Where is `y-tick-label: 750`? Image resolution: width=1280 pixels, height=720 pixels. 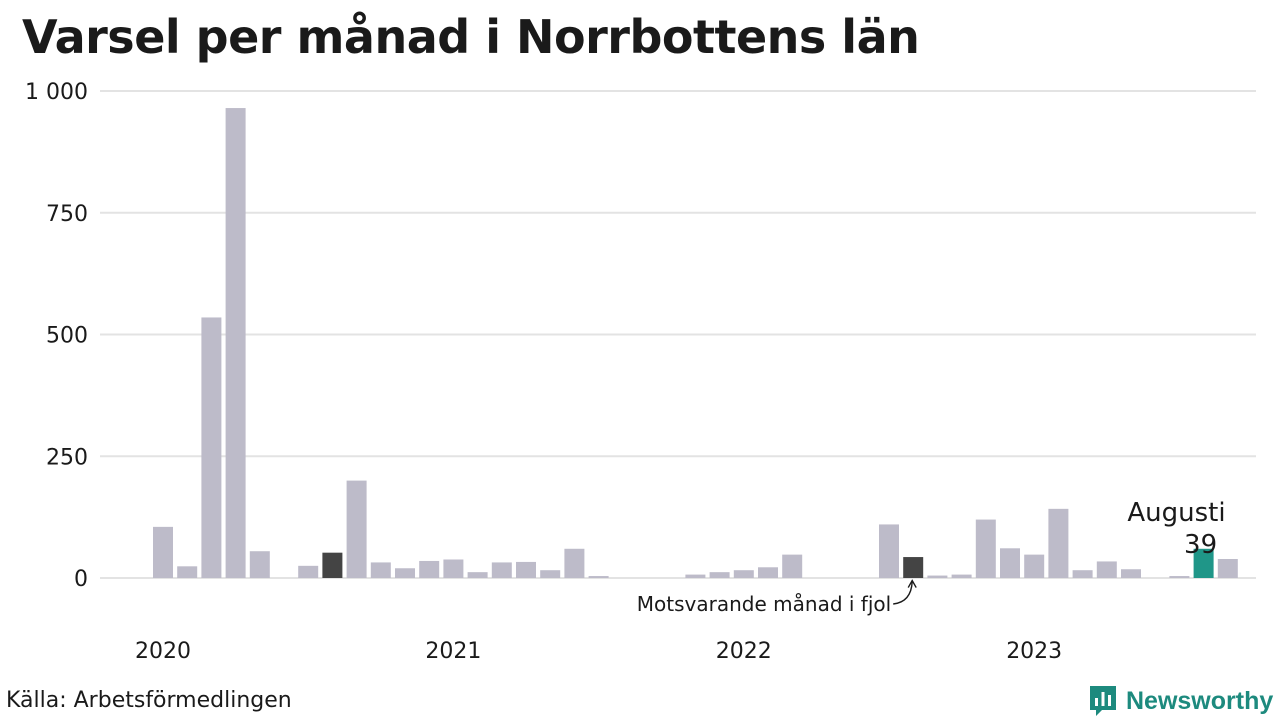
y-tick-label: 750 is located at coordinates (67, 214).